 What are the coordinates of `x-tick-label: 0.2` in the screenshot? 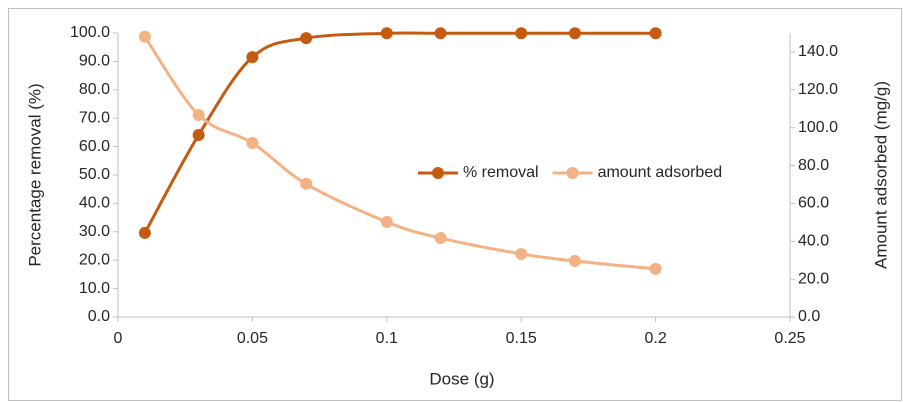 It's located at (655, 338).